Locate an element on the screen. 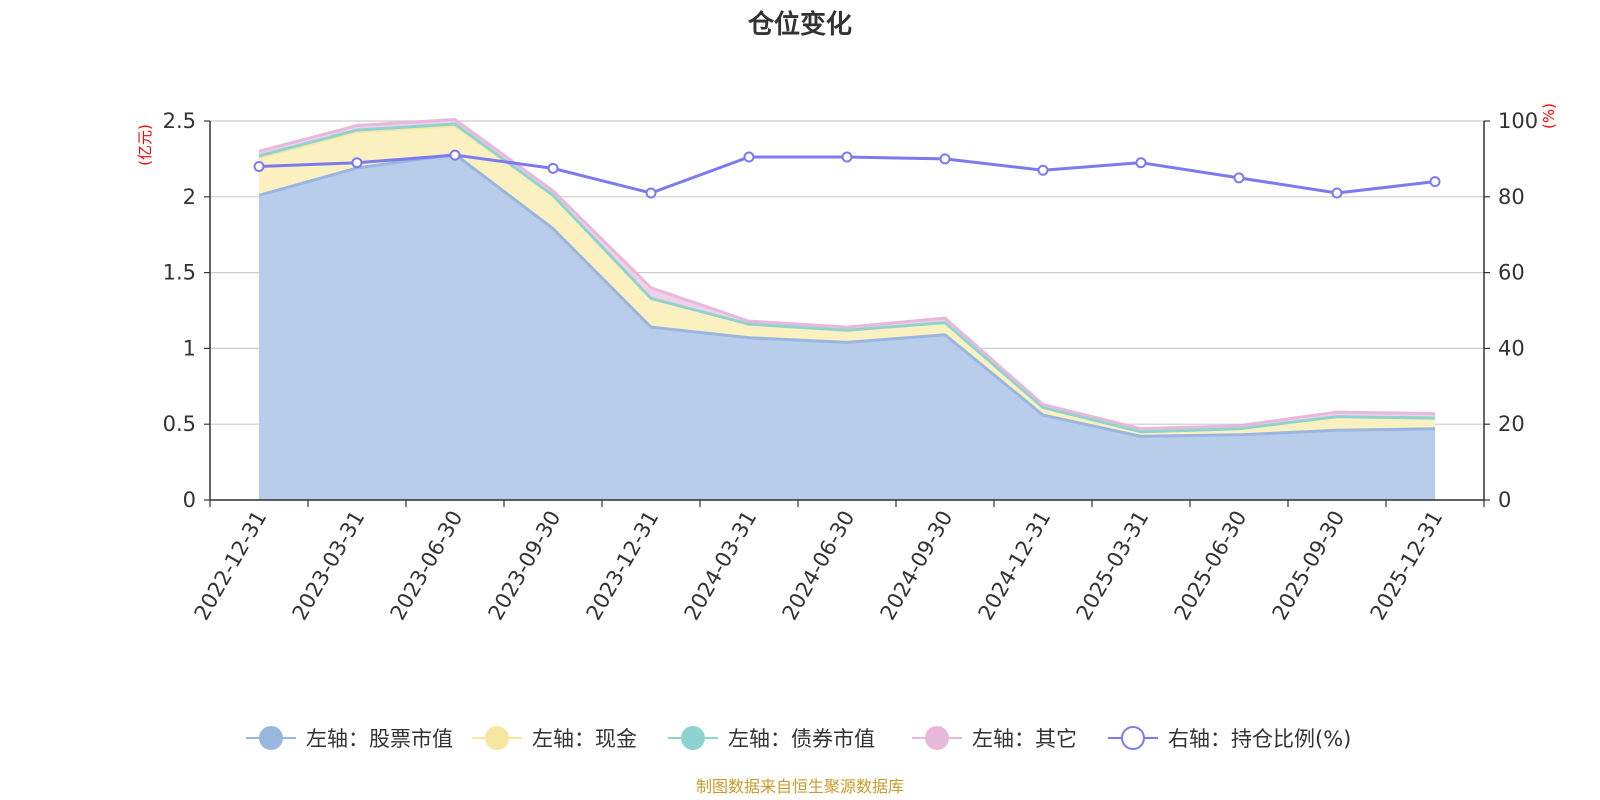  legend-label: 左轴：其它 is located at coordinates (1024, 739).